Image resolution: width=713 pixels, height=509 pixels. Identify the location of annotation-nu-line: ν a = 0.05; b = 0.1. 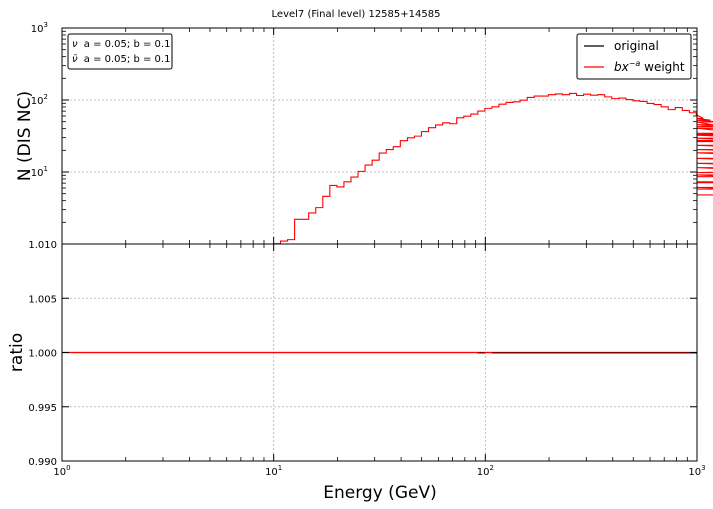
(121, 44).